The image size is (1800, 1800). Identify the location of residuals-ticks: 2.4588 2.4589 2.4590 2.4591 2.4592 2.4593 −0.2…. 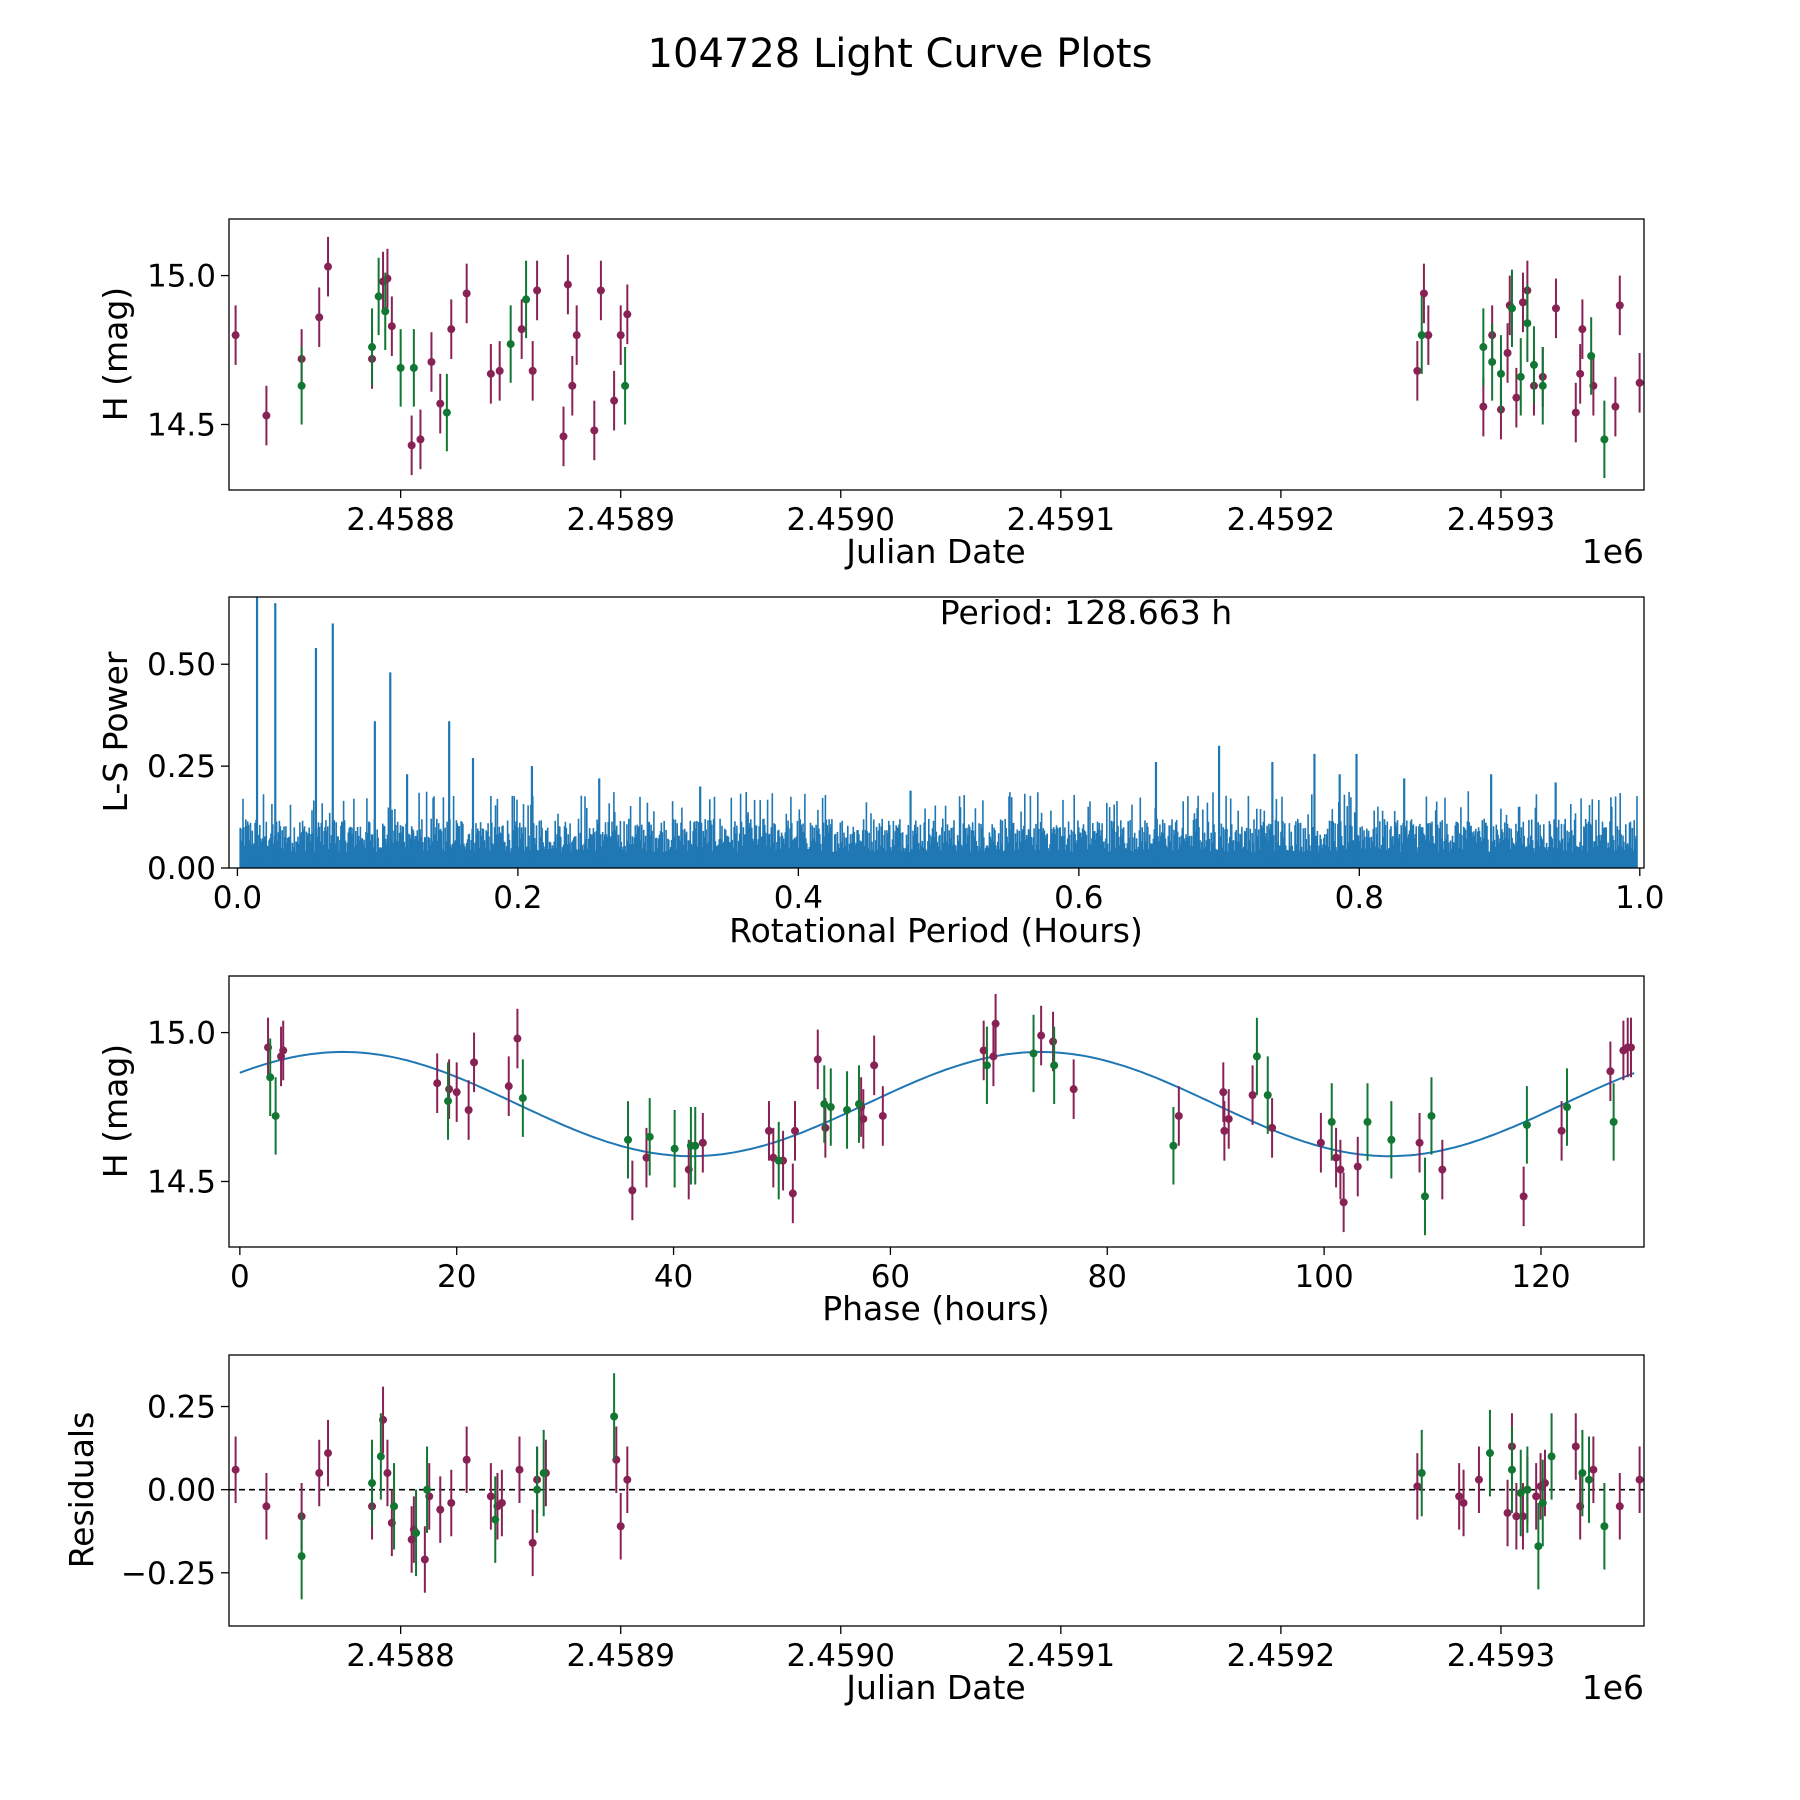
(838, 1532).